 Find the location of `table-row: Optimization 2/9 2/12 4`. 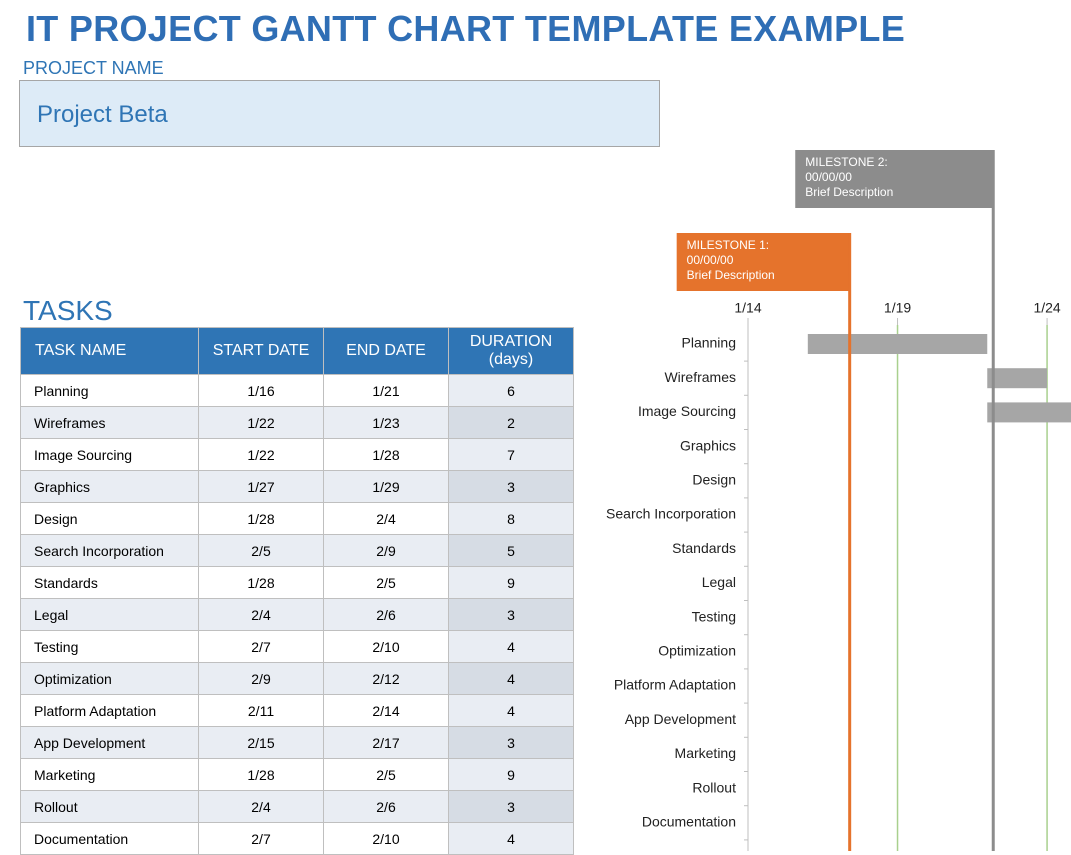

table-row: Optimization 2/9 2/12 4 is located at coordinates (297, 678).